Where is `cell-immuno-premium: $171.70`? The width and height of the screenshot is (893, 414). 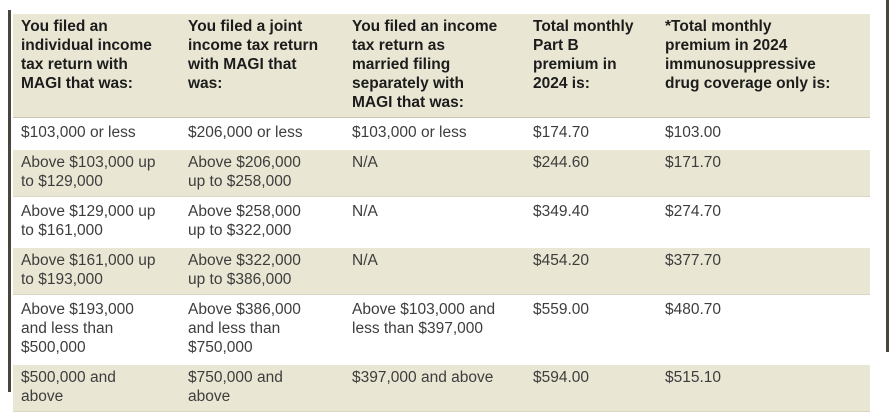 cell-immuno-premium: $171.70 is located at coordinates (763, 173).